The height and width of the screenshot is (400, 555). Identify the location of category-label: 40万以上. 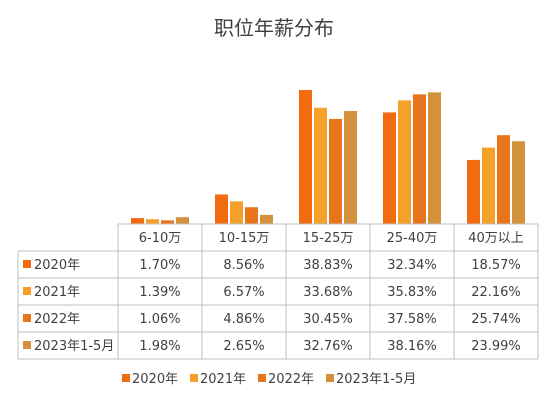
(496, 238).